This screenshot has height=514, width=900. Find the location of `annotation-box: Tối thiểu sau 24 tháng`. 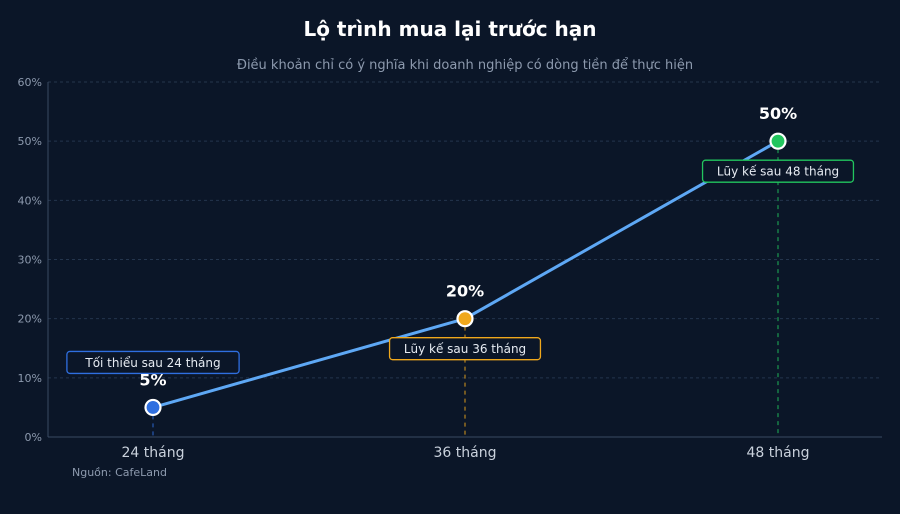

annotation-box: Tối thiểu sau 24 tháng is located at coordinates (153, 362).